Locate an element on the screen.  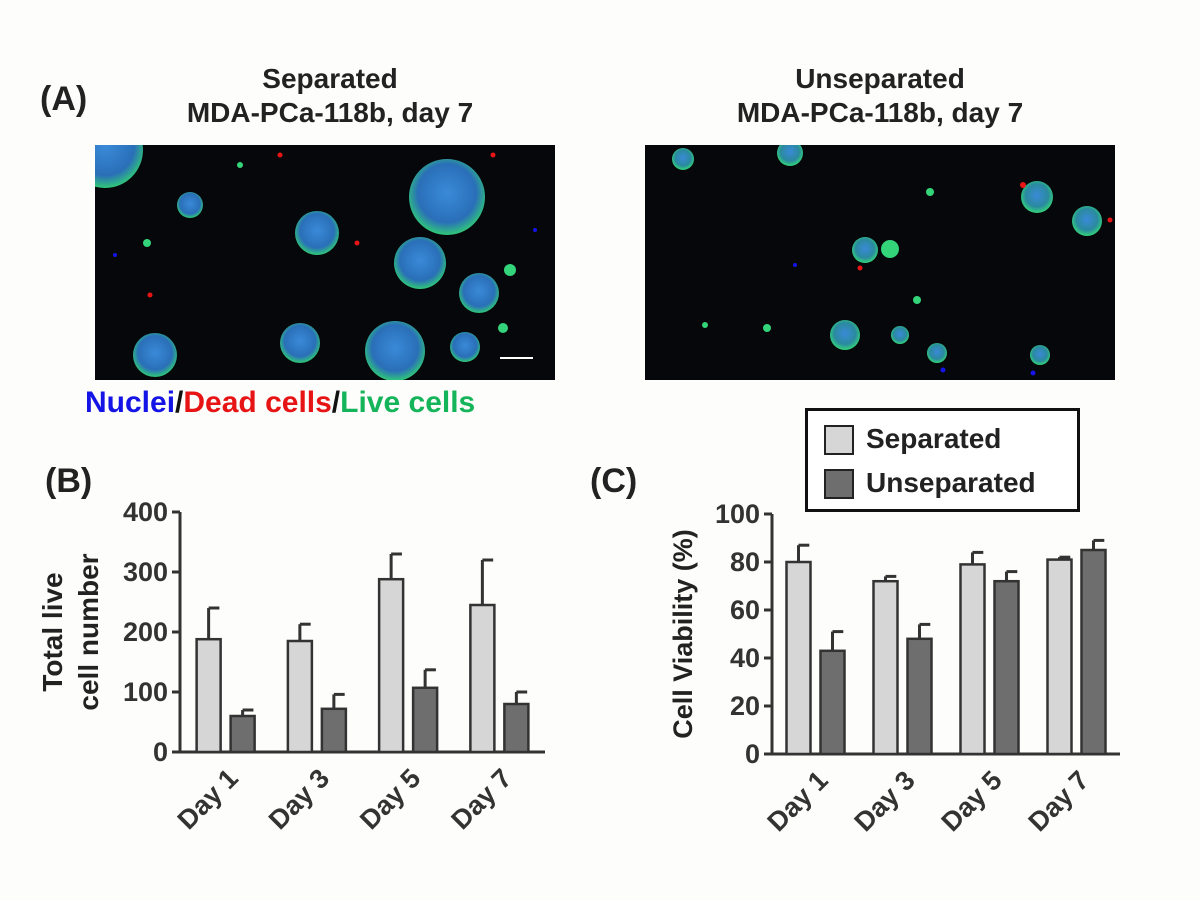
unseparated-micrograph is located at coordinates (880, 262).